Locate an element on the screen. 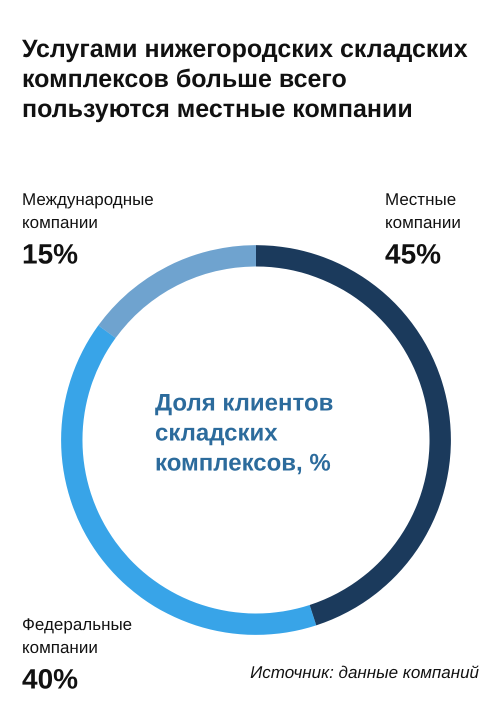 The width and height of the screenshot is (503, 716). text: Доля клиентов складских комплексов, % is located at coordinates (244, 433).